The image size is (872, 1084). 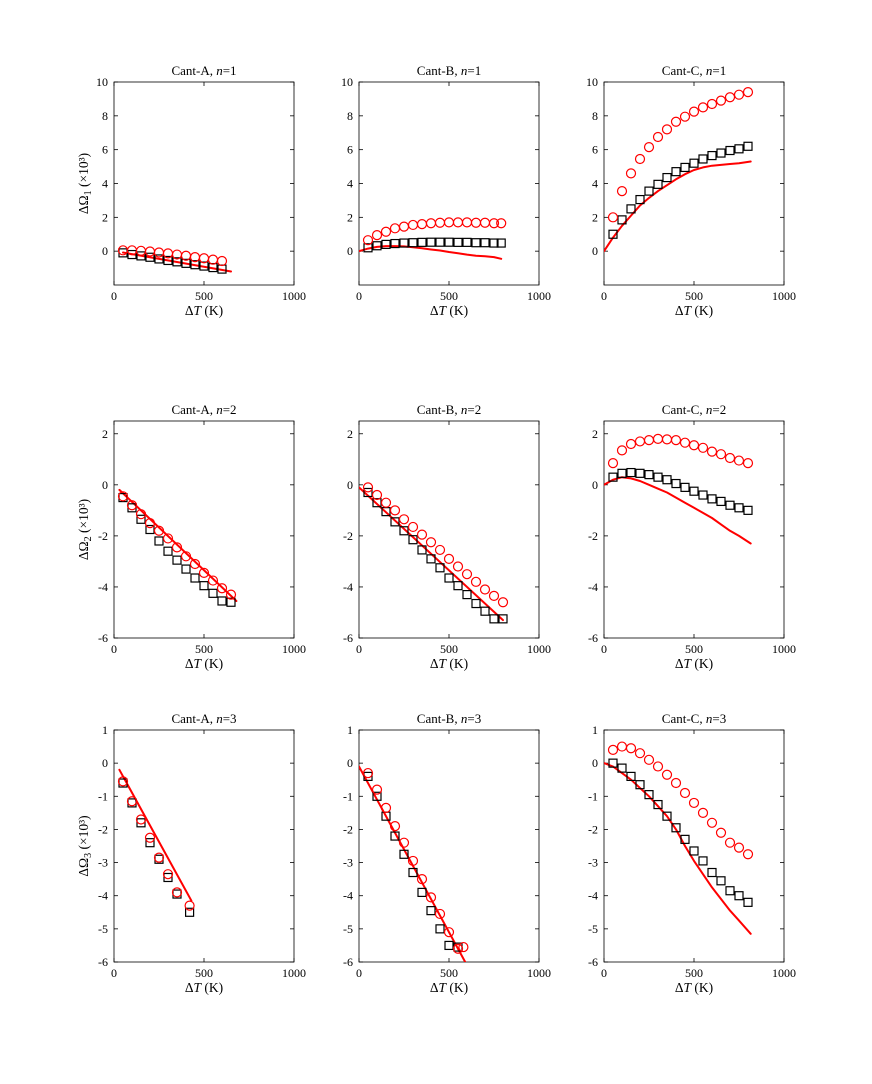 I want to click on y-tick-label: -3, so click(x=103, y=863).